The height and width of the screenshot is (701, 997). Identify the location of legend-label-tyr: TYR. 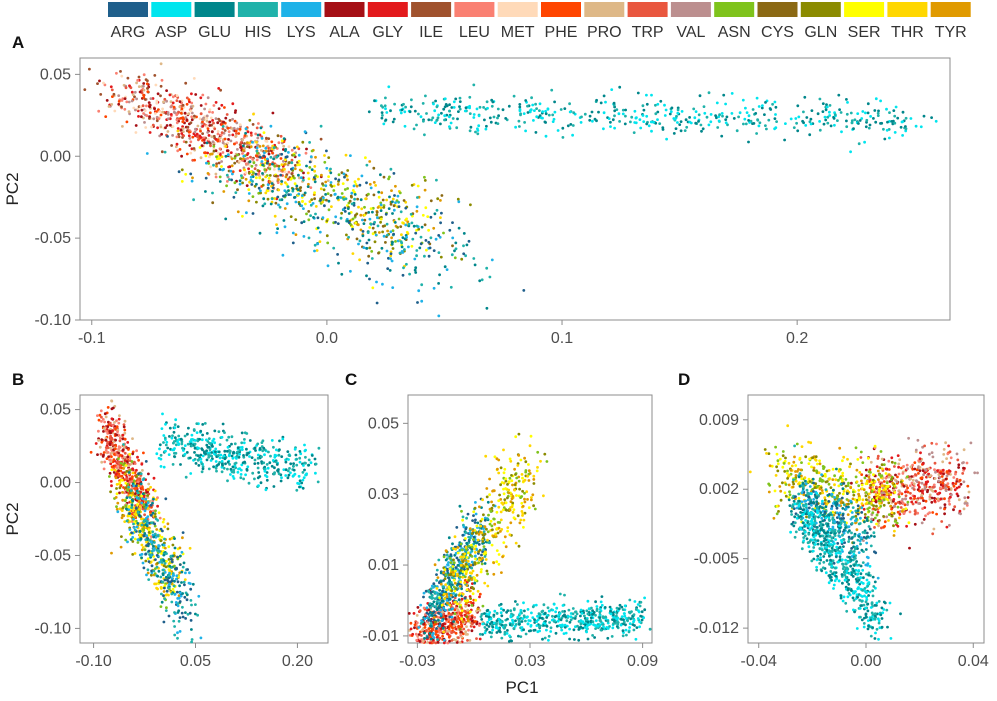
(951, 32).